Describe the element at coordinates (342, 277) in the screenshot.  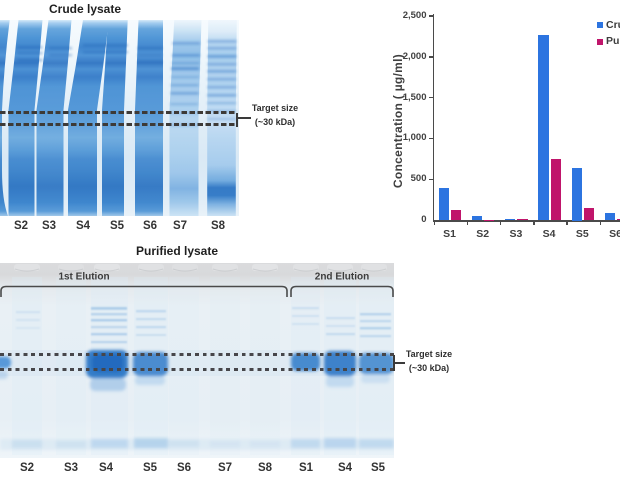
I see `svg-text: 2nd Elution` at that location.